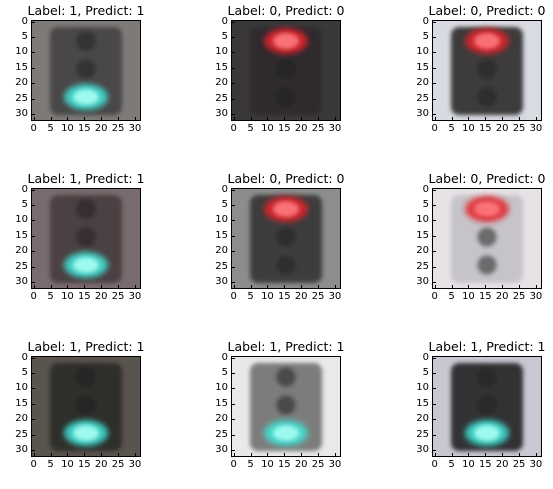  Describe the element at coordinates (286, 41) in the screenshot. I see `red-lamp` at that location.